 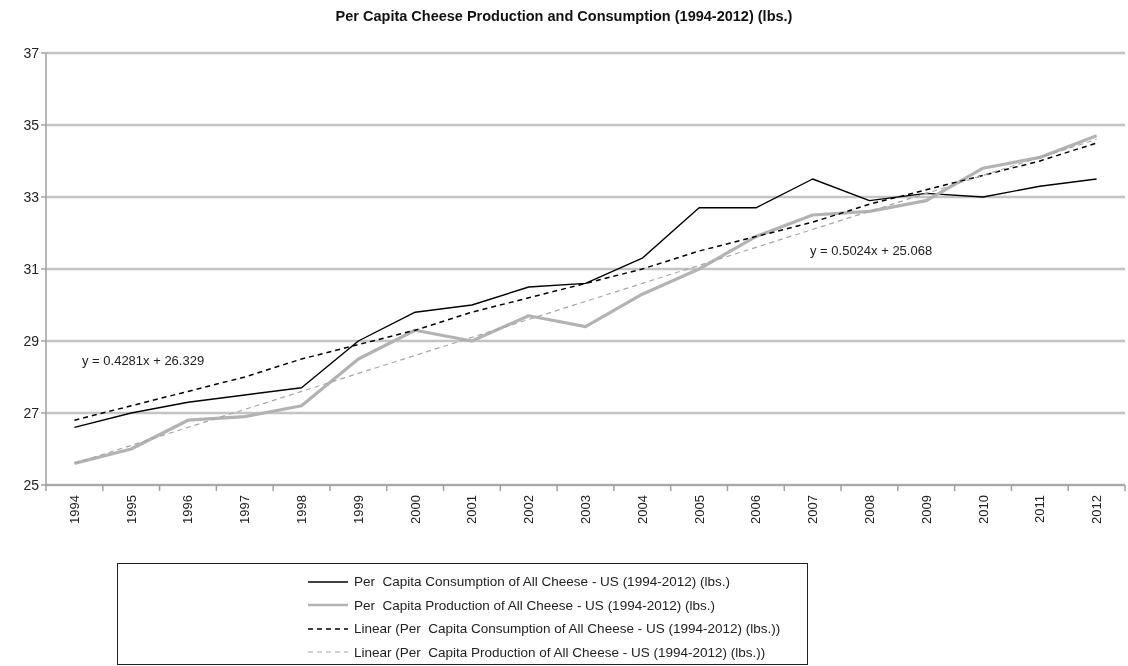 I want to click on x-tick-label: 1996, so click(x=188, y=509).